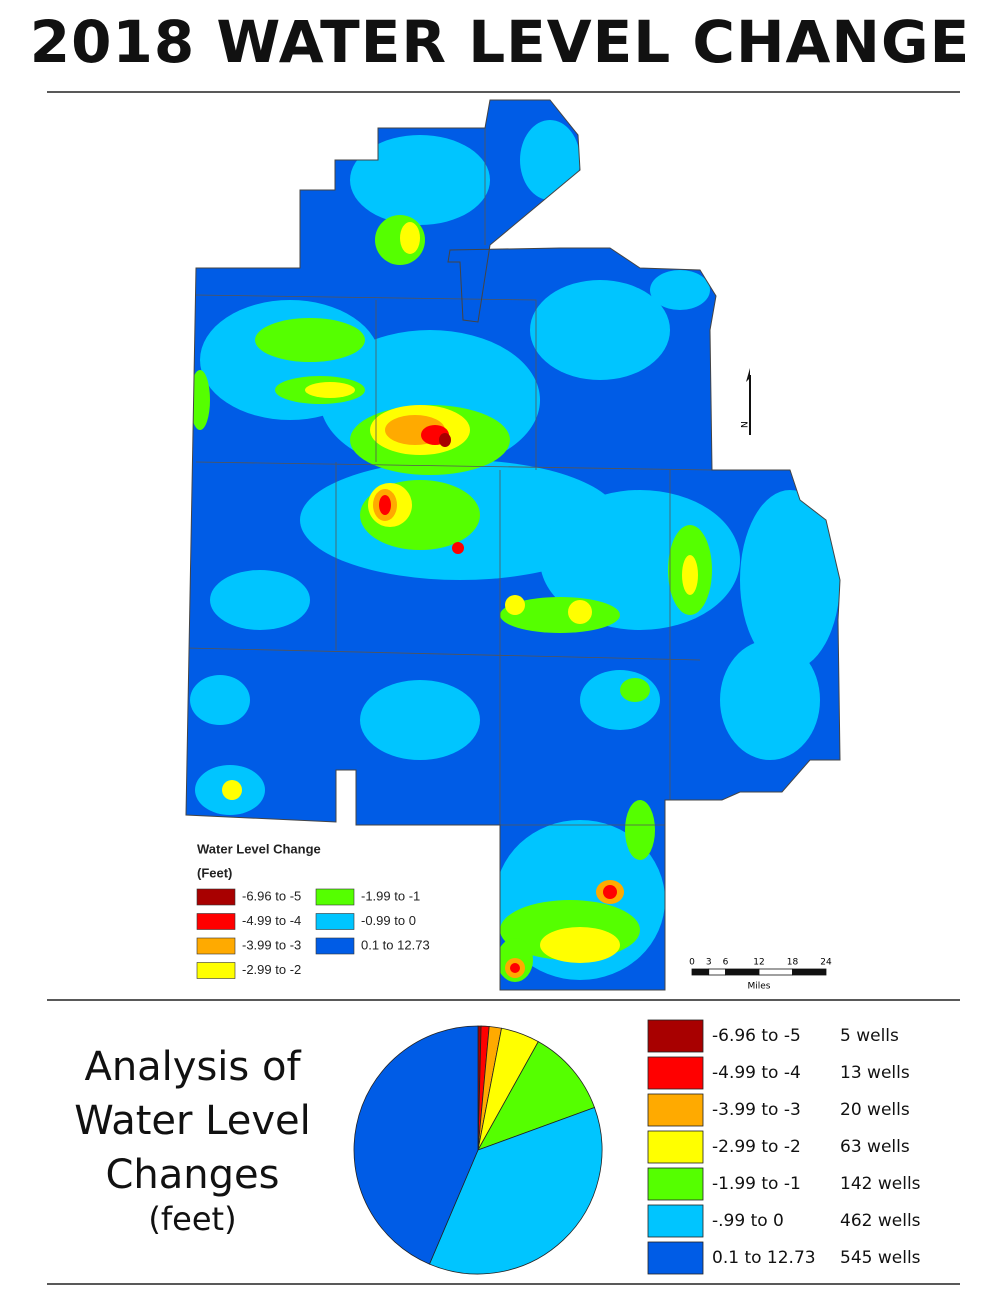 The height and width of the screenshot is (1294, 1000). Describe the element at coordinates (709, 963) in the screenshot. I see `scale-tick-label: 3` at that location.